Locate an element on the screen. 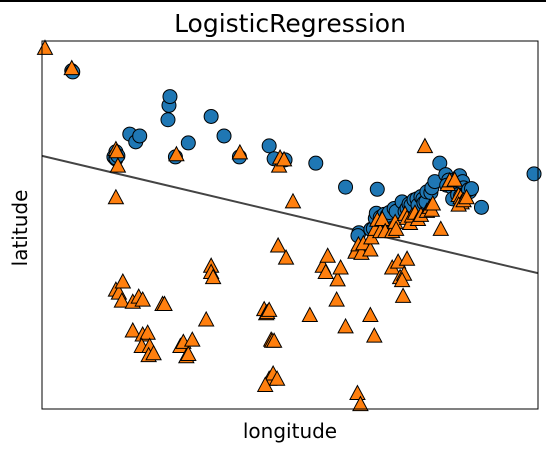 This screenshot has height=452, width=546. top-rule is located at coordinates (273, 1).